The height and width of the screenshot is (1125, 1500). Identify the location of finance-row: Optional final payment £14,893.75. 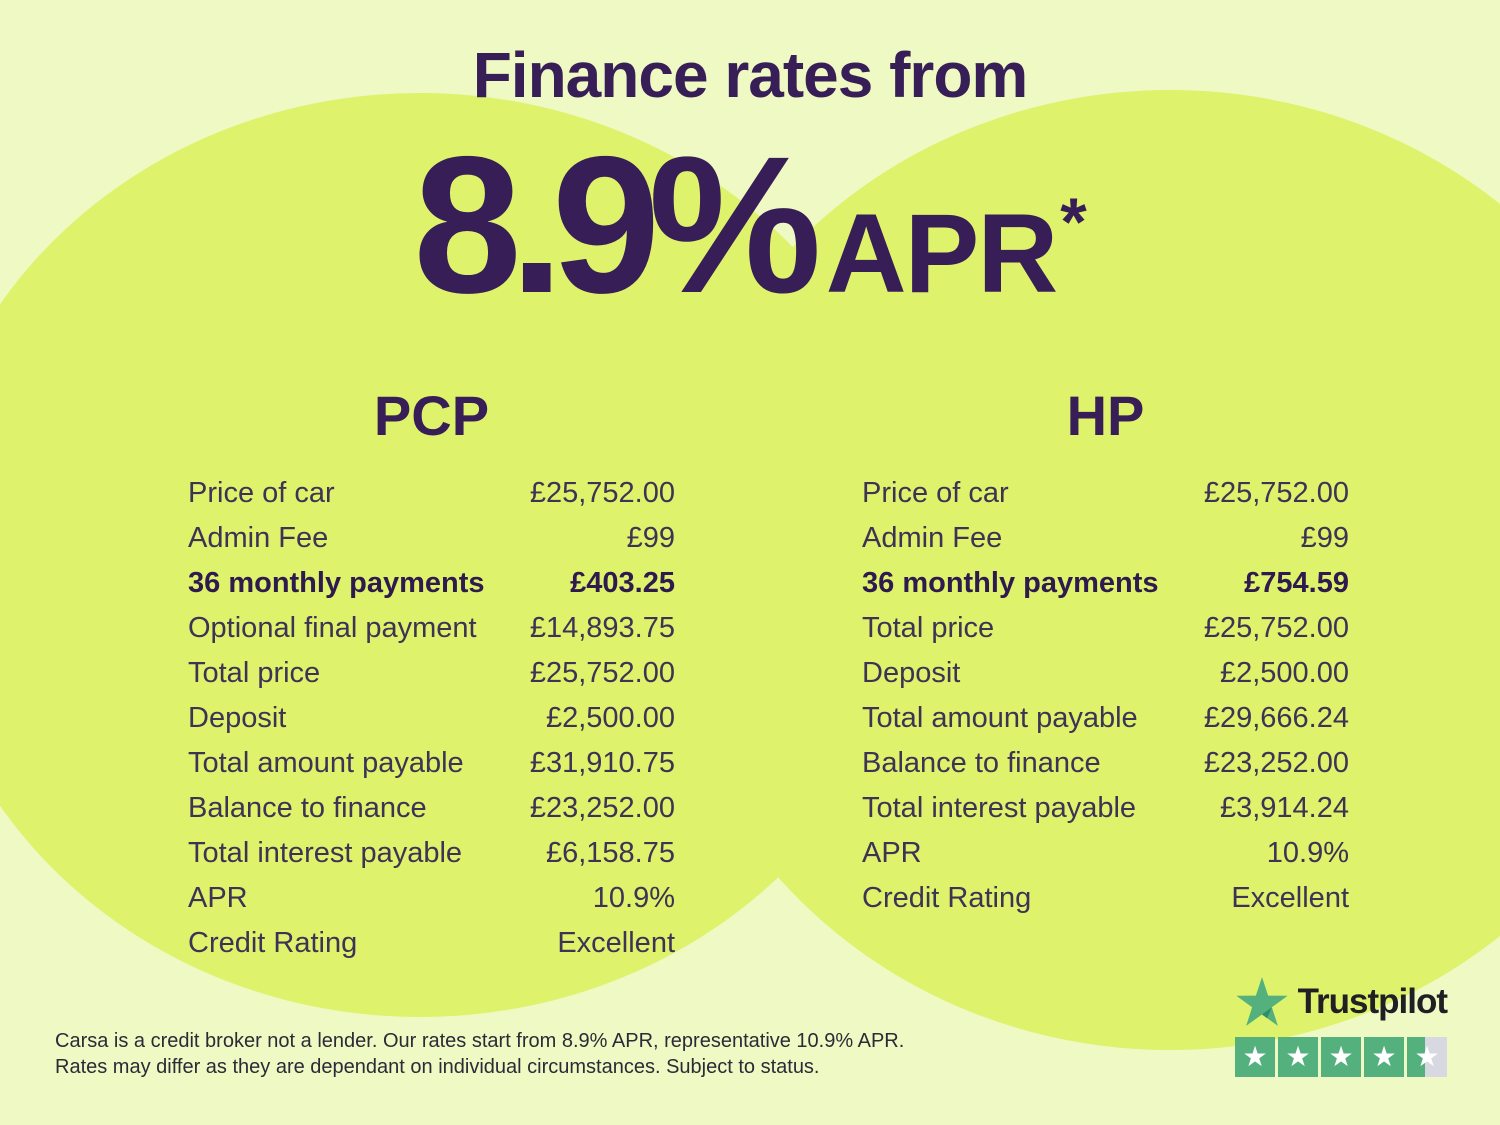
(431, 628).